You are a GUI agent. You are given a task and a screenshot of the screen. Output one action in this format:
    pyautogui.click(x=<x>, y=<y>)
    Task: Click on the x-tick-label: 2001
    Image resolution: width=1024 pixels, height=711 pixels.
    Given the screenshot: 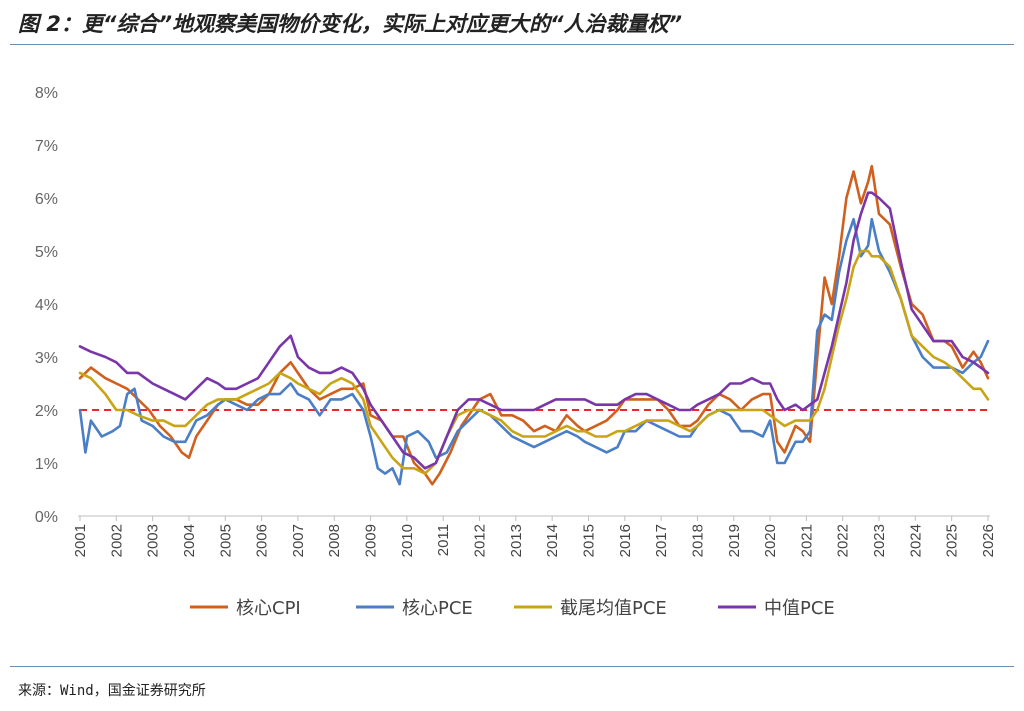 What is the action you would take?
    pyautogui.click(x=80, y=540)
    